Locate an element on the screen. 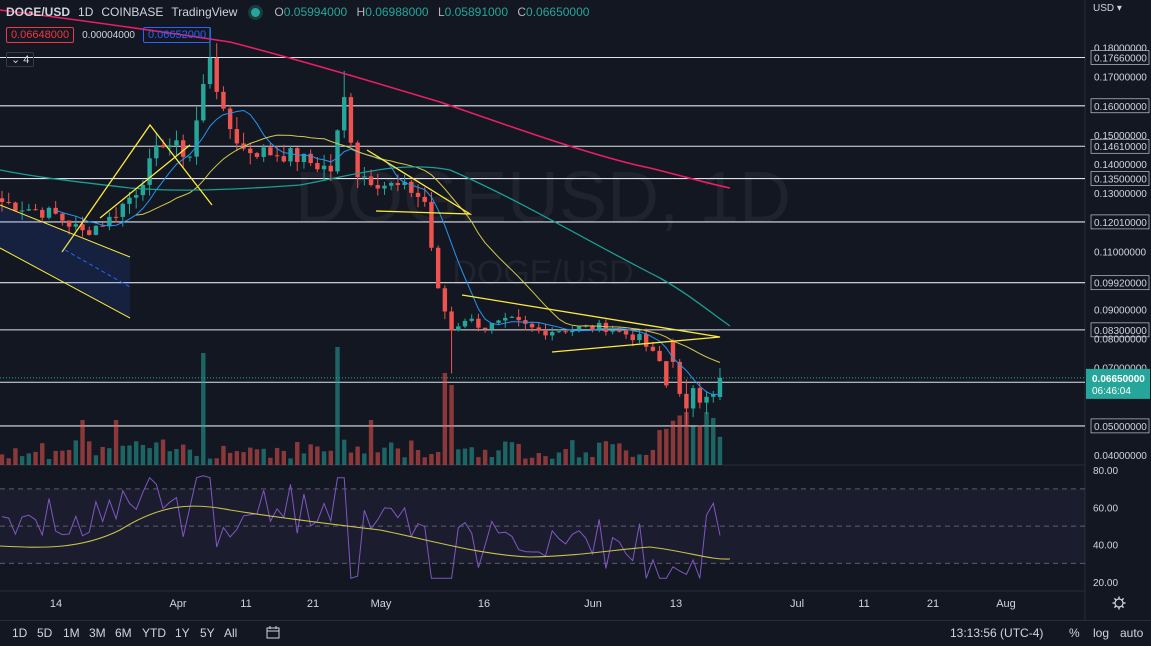 This screenshot has height=646, width=1151. chevron-down-icon: ⌄ is located at coordinates (16, 60).